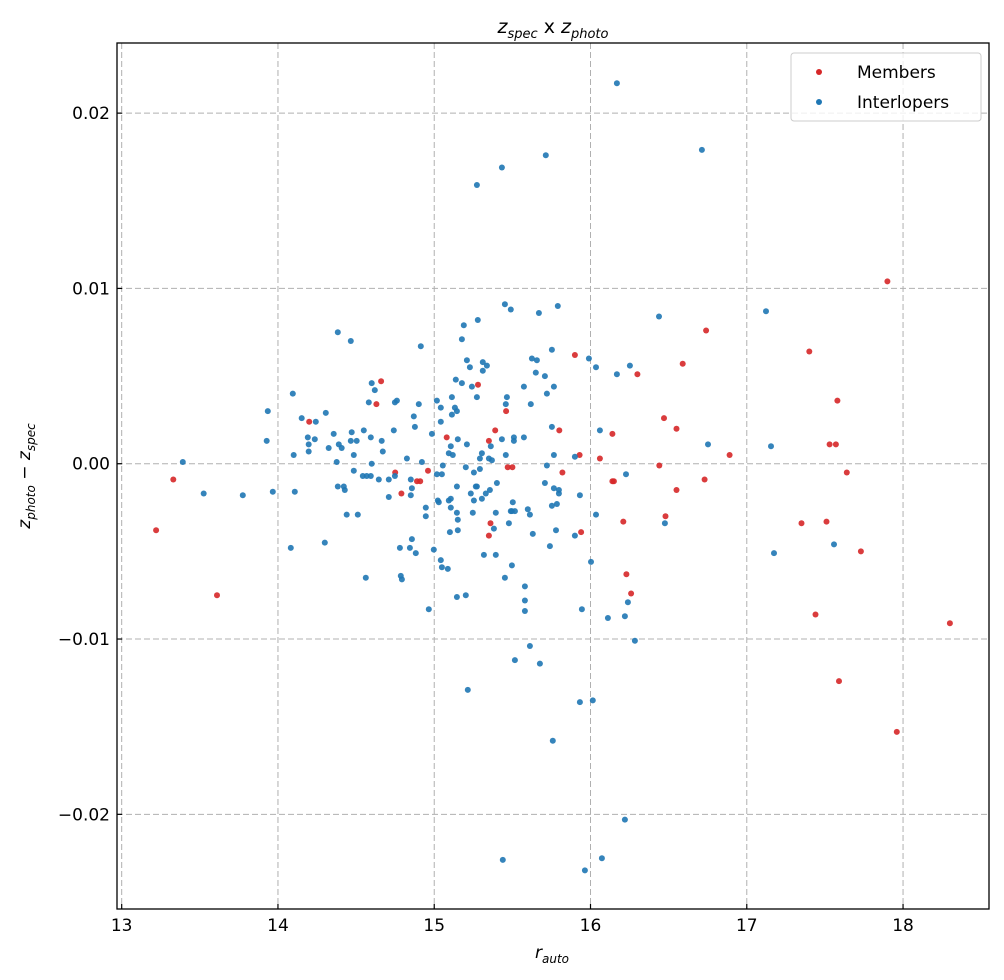 The image size is (1004, 980). What do you see at coordinates (122, 926) in the screenshot?
I see `x-tick-label: 13` at bounding box center [122, 926].